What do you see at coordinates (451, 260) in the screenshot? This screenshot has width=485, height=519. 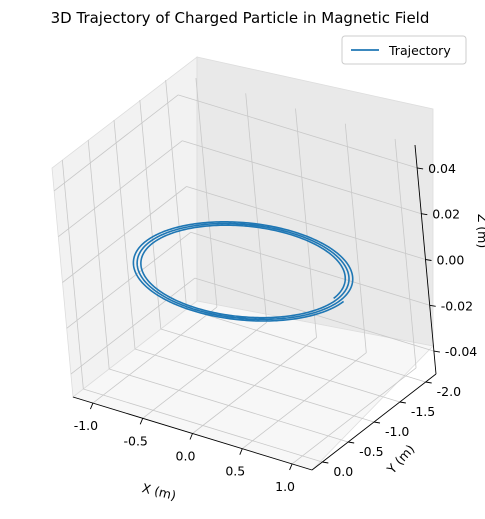 I see `z-tick-label: 0.00` at bounding box center [451, 260].